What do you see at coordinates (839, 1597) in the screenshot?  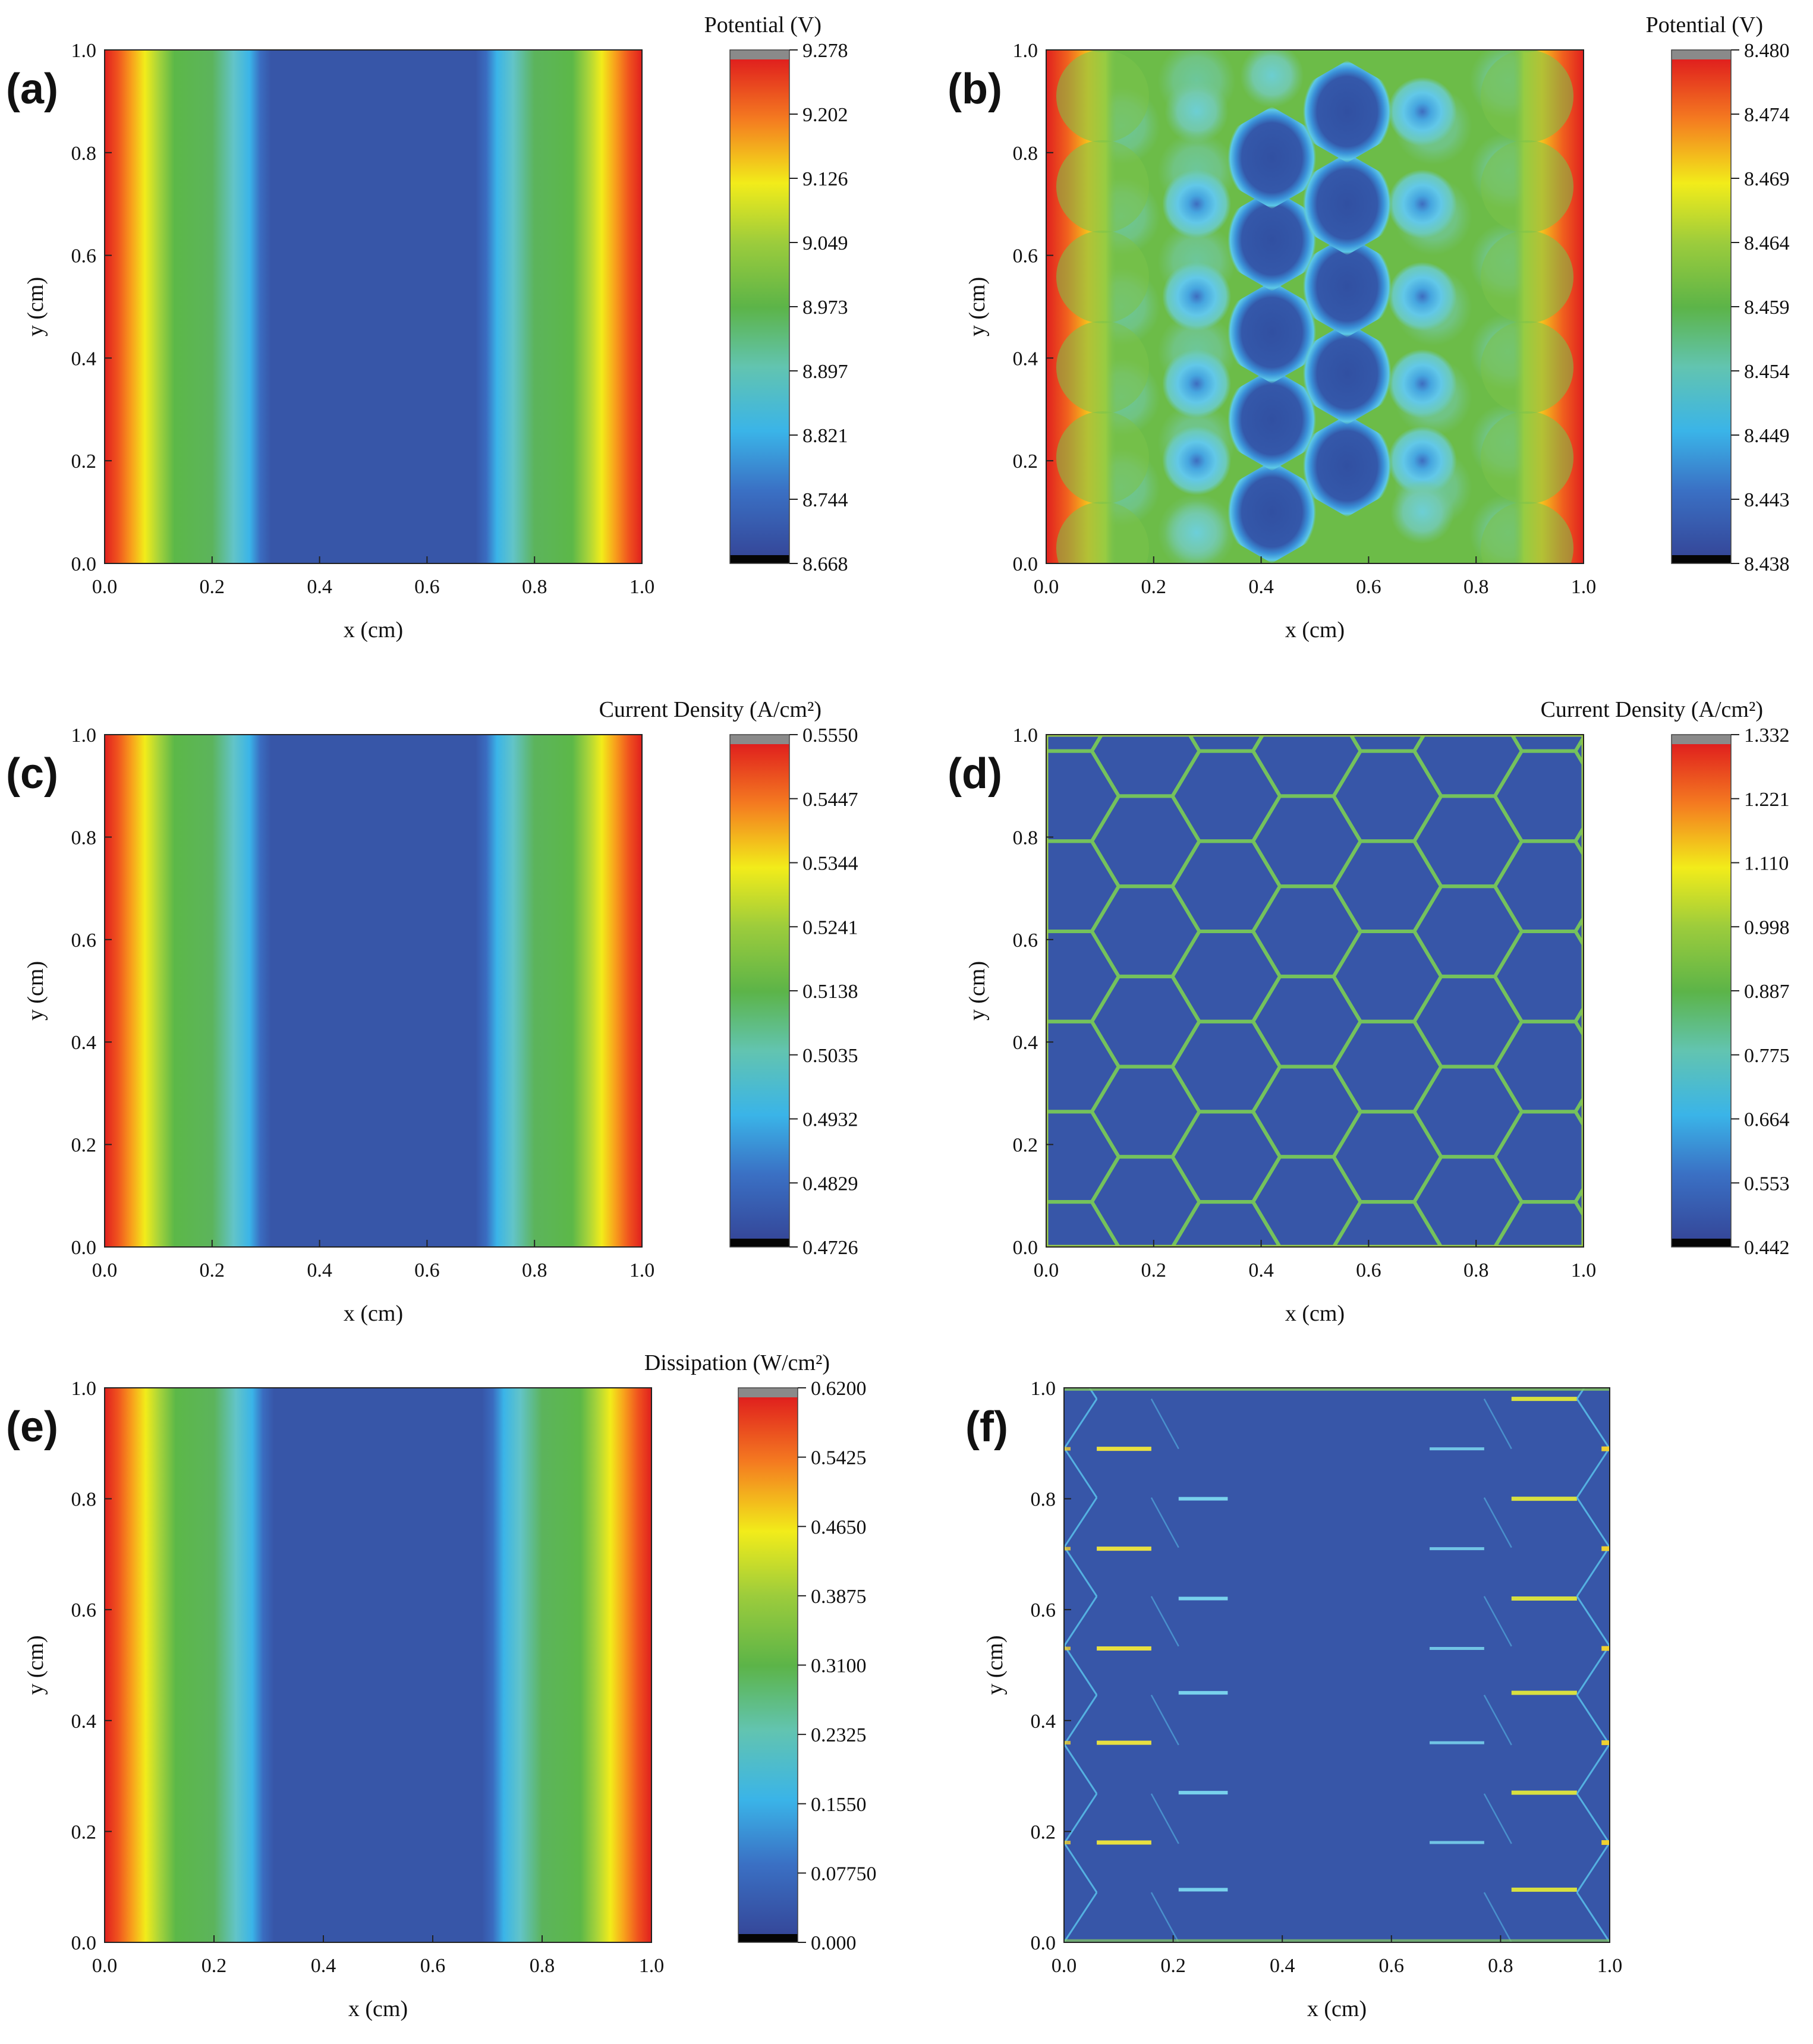 I see `colorbar-tick-label: 0.3875` at bounding box center [839, 1597].